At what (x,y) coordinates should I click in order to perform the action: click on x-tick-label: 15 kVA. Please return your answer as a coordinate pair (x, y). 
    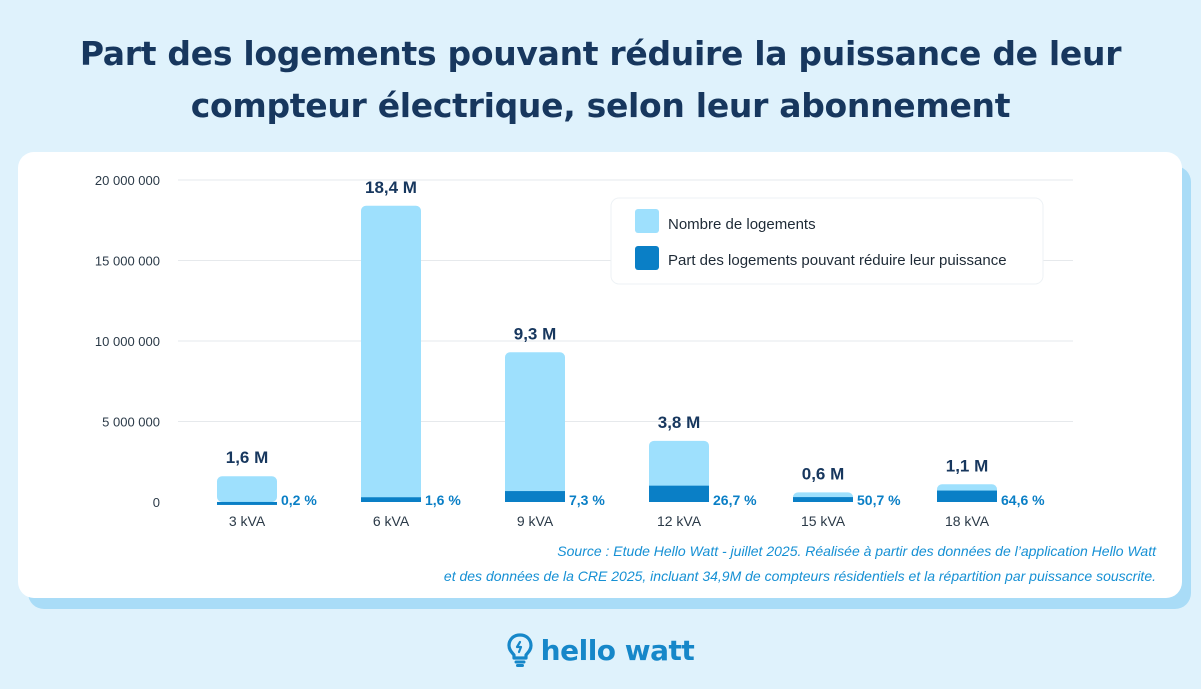
    Looking at the image, I should click on (823, 521).